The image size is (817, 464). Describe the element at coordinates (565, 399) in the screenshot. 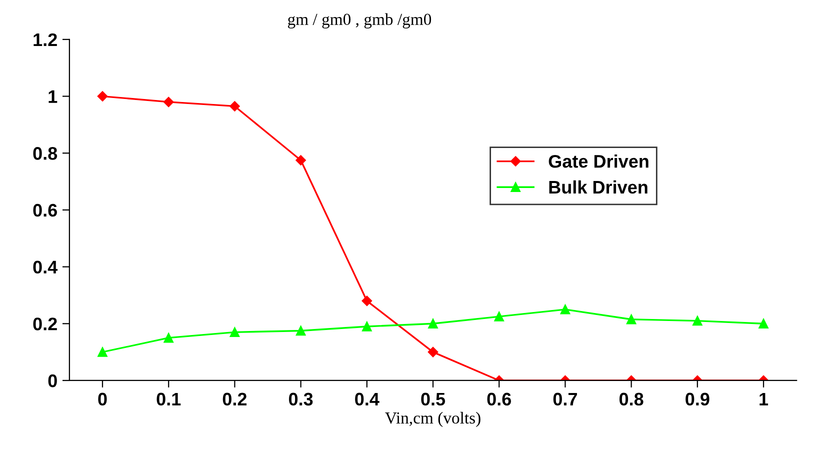

I see `x-tick-label: 0.7` at that location.